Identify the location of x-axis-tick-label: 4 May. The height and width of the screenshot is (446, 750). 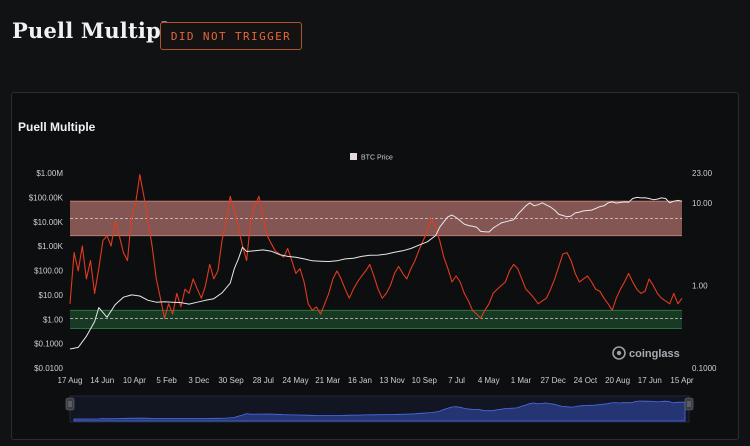
(489, 380).